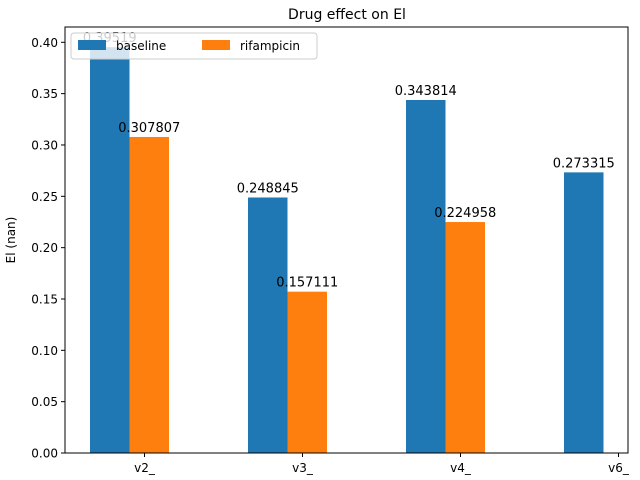  Describe the element at coordinates (149, 128) in the screenshot. I see `data-label-rifampicin-0: 0.307807` at that location.